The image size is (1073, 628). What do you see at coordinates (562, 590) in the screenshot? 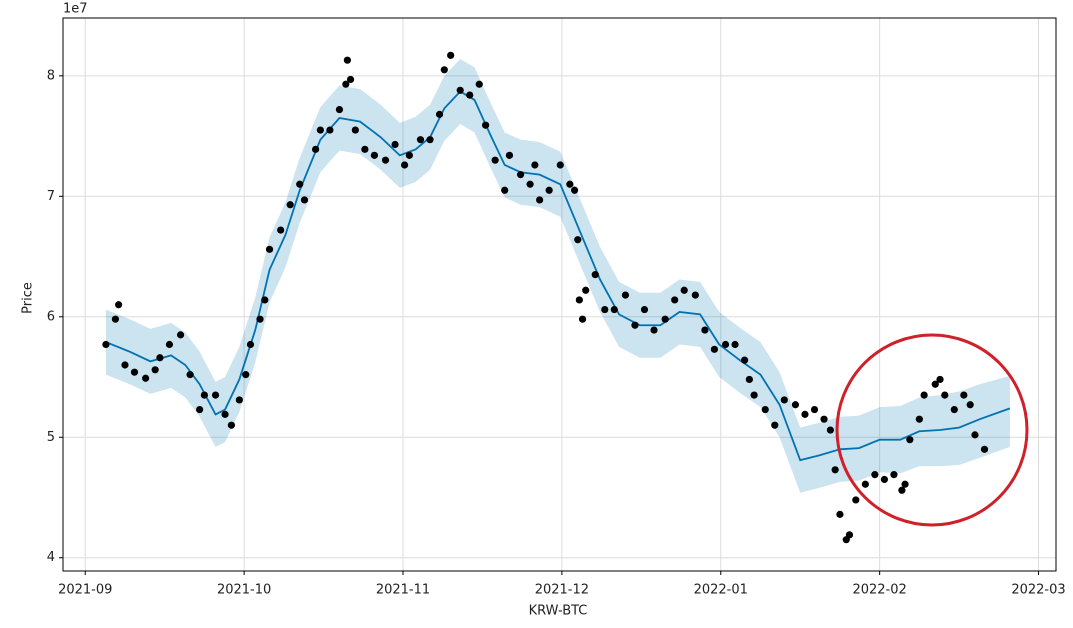
I see `x-tick-label: 2021-12` at bounding box center [562, 590].